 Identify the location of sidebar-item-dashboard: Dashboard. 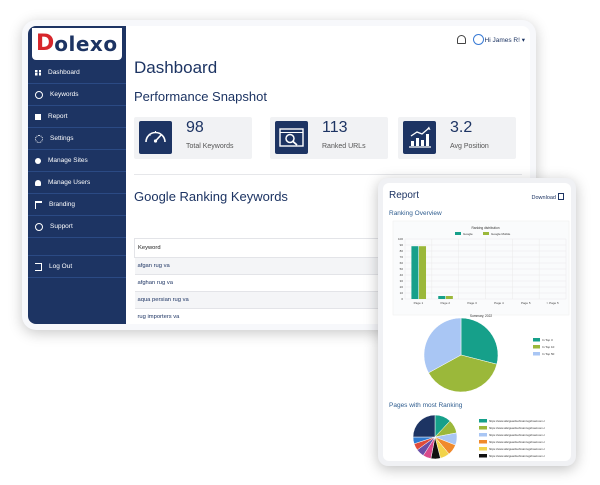
(77, 73).